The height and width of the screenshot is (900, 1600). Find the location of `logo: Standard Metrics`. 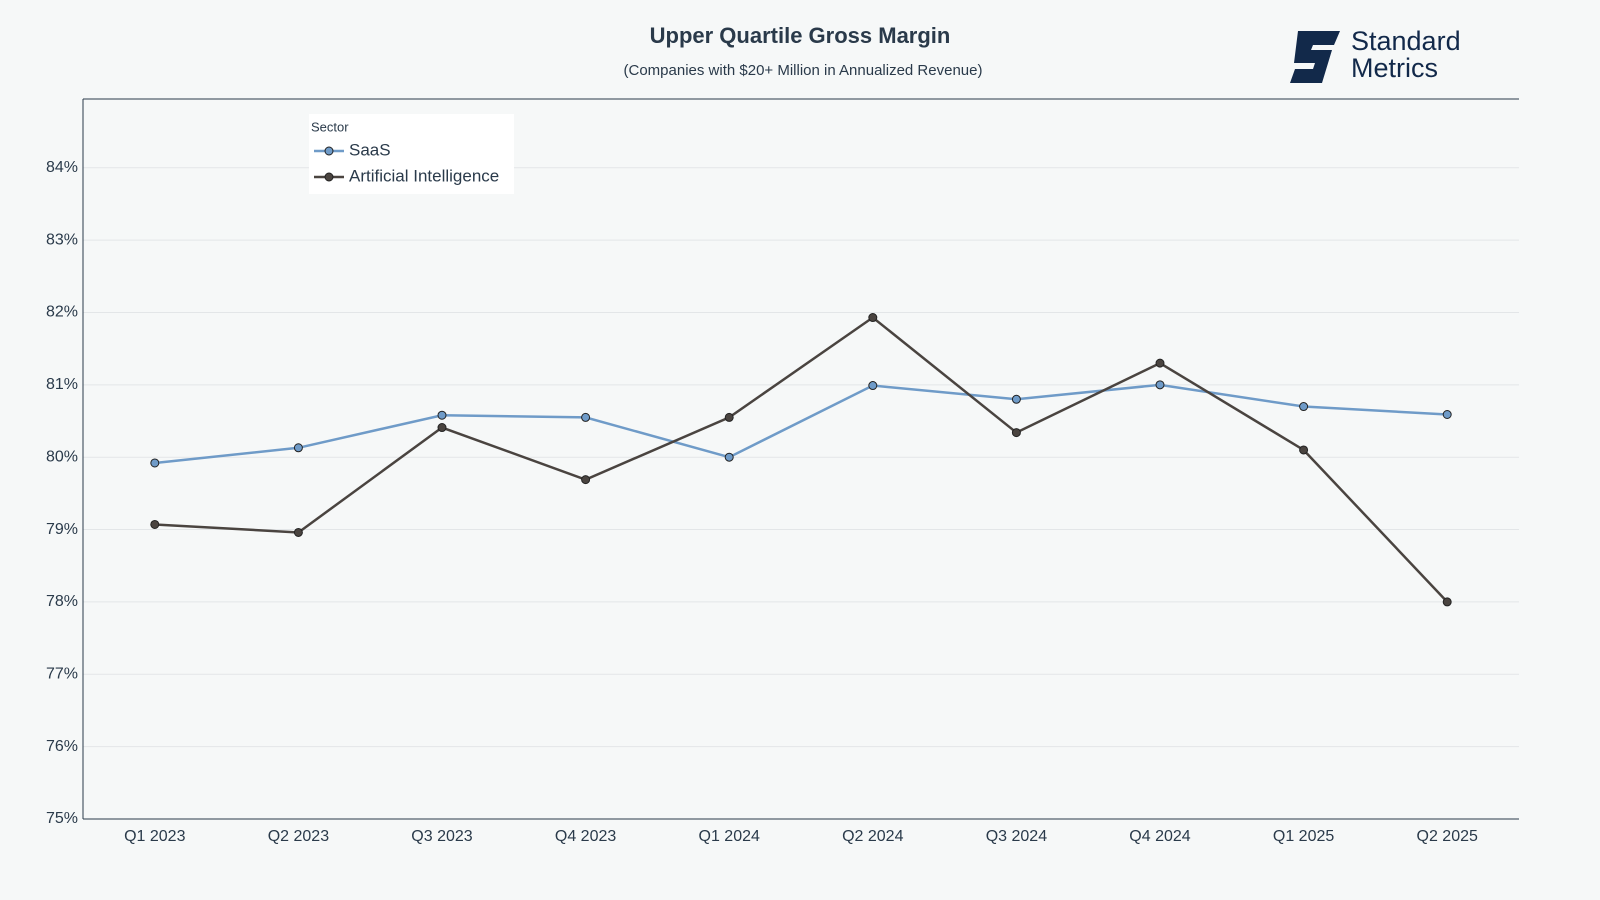

logo: Standard Metrics is located at coordinates (1375, 54).